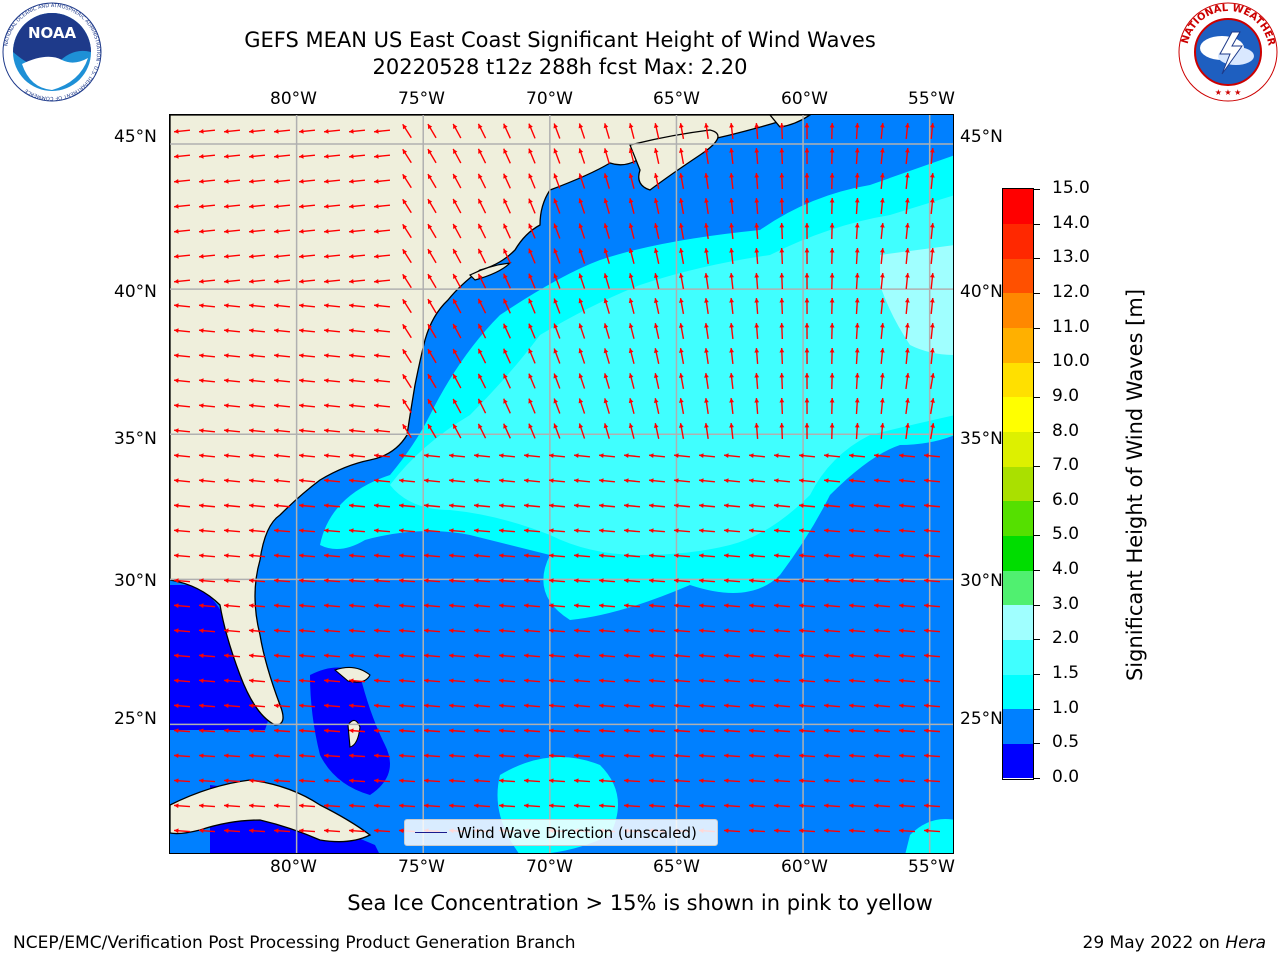  What do you see at coordinates (1066, 465) in the screenshot?
I see `colorbar-tick-label: 7.0` at bounding box center [1066, 465].